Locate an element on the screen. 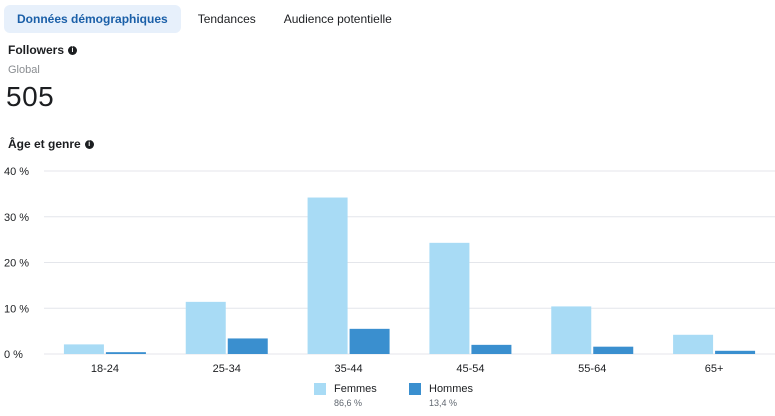 The height and width of the screenshot is (416, 775). x-tick-label: 65+ is located at coordinates (714, 369).